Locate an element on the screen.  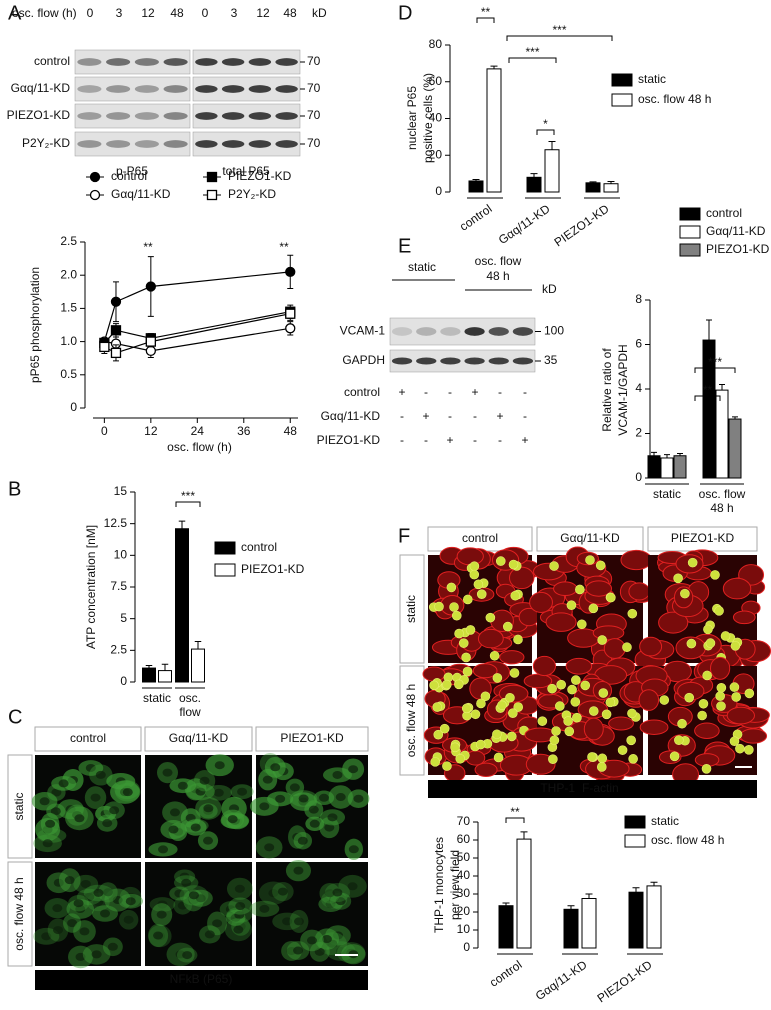
legend-label: P2Y₂-KD is located at coordinates (252, 194).